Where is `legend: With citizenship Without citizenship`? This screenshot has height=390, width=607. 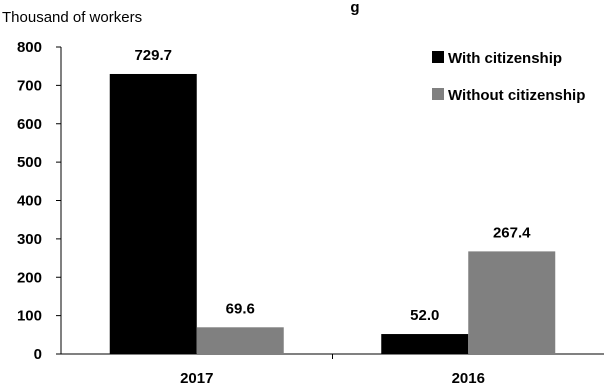
legend: With citizenship Without citizenship is located at coordinates (508, 77).